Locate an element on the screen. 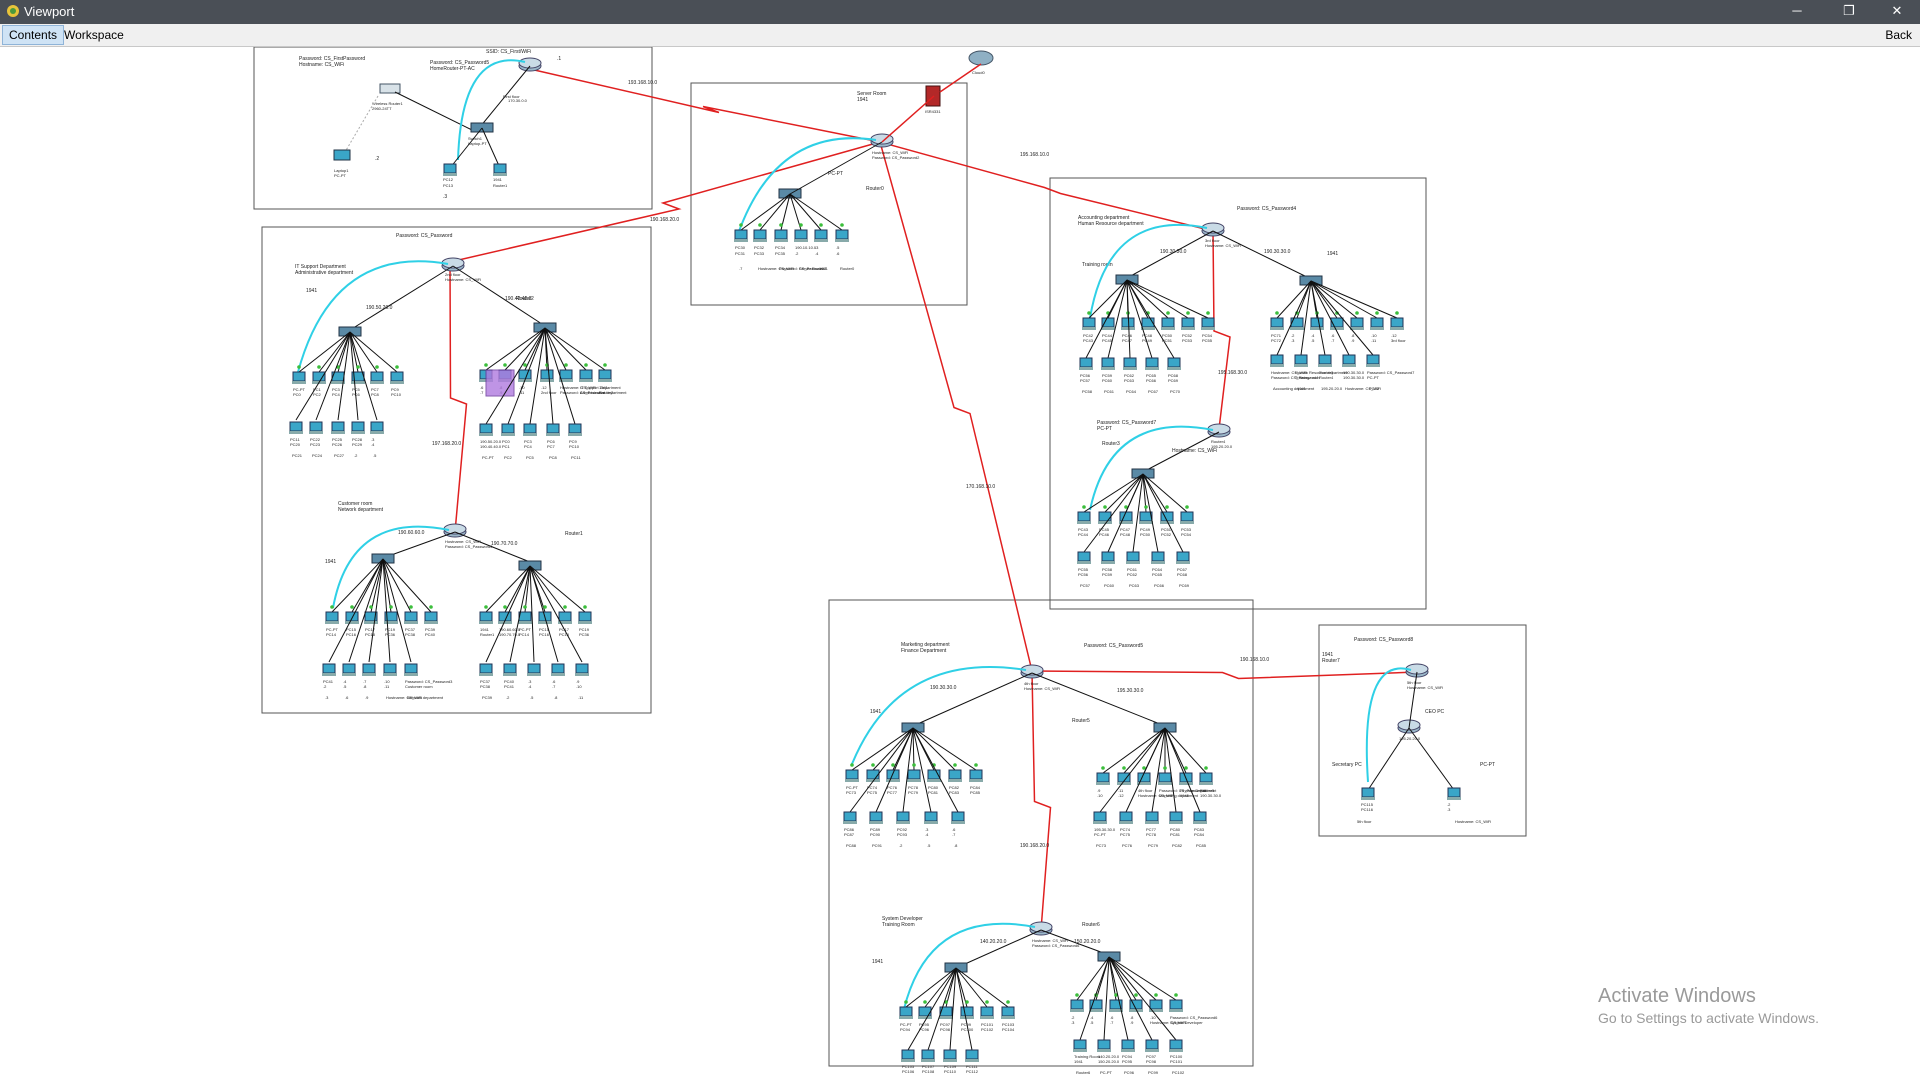 This screenshot has width=1920, height=1080. diagram-label: PC112 is located at coordinates (972, 1071).